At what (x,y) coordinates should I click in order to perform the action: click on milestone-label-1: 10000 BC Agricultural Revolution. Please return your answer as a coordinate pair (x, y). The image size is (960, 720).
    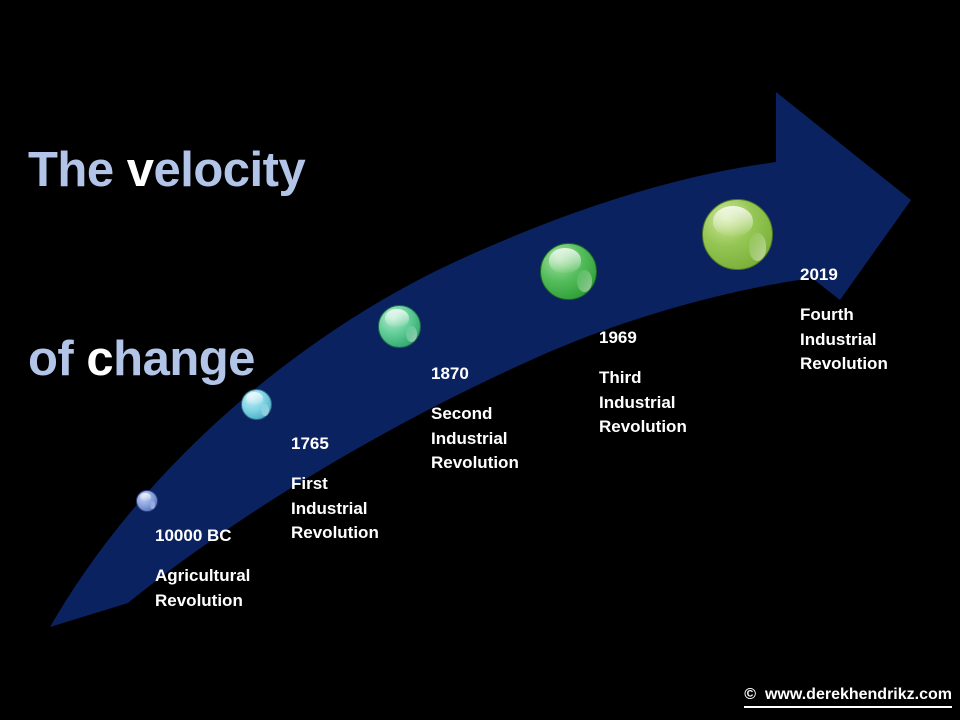
    Looking at the image, I should click on (202, 569).